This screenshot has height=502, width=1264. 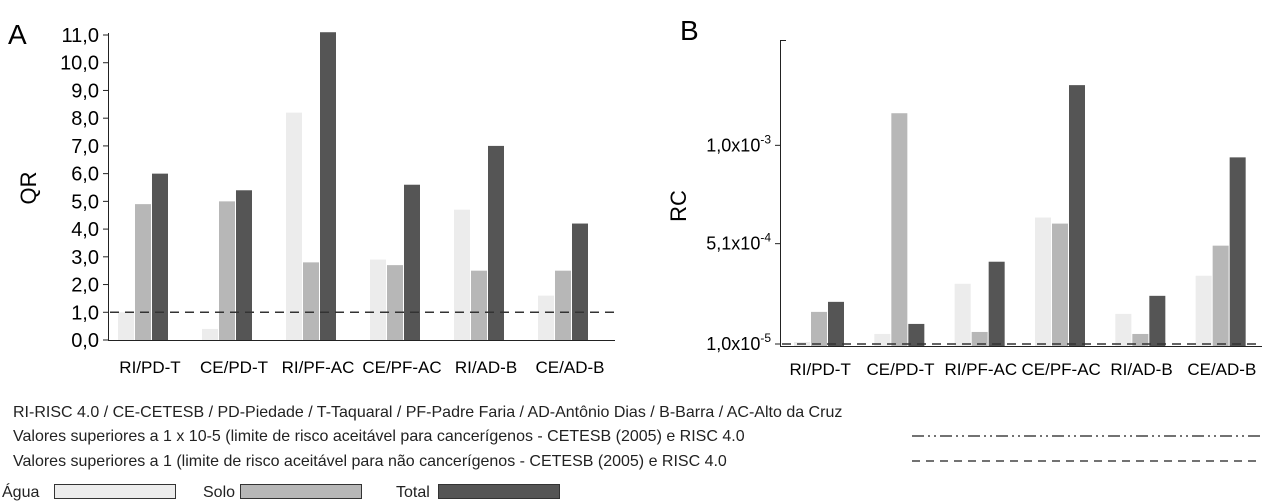 I want to click on y-tick-label: 11,0, so click(x=80, y=36).